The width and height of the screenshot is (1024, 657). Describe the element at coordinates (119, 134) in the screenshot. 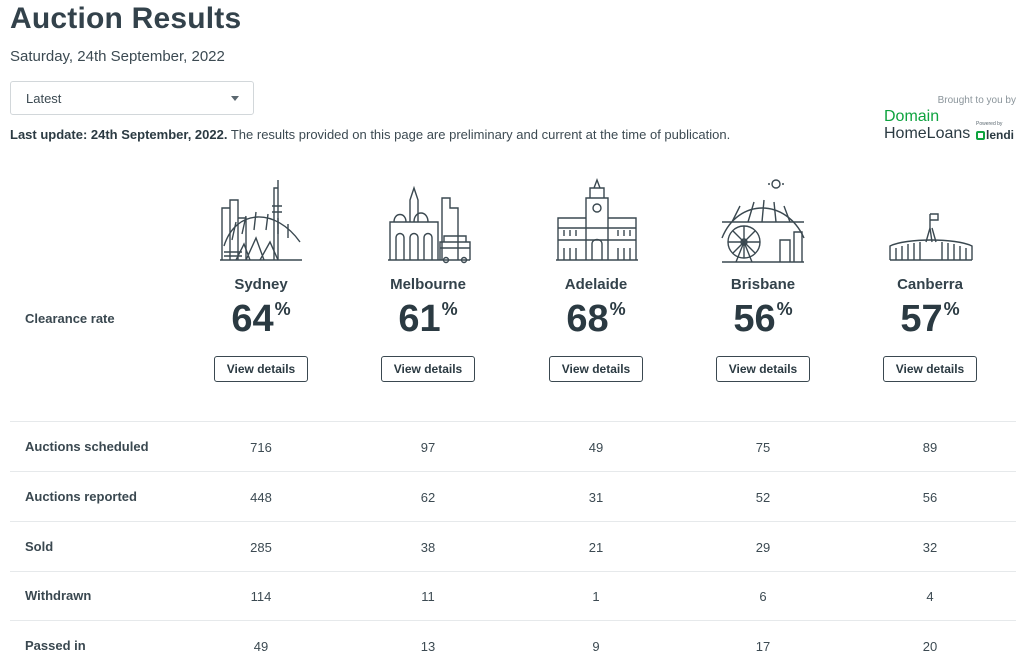

I see `last-update-label: Last update: 24th September, 2022.` at that location.